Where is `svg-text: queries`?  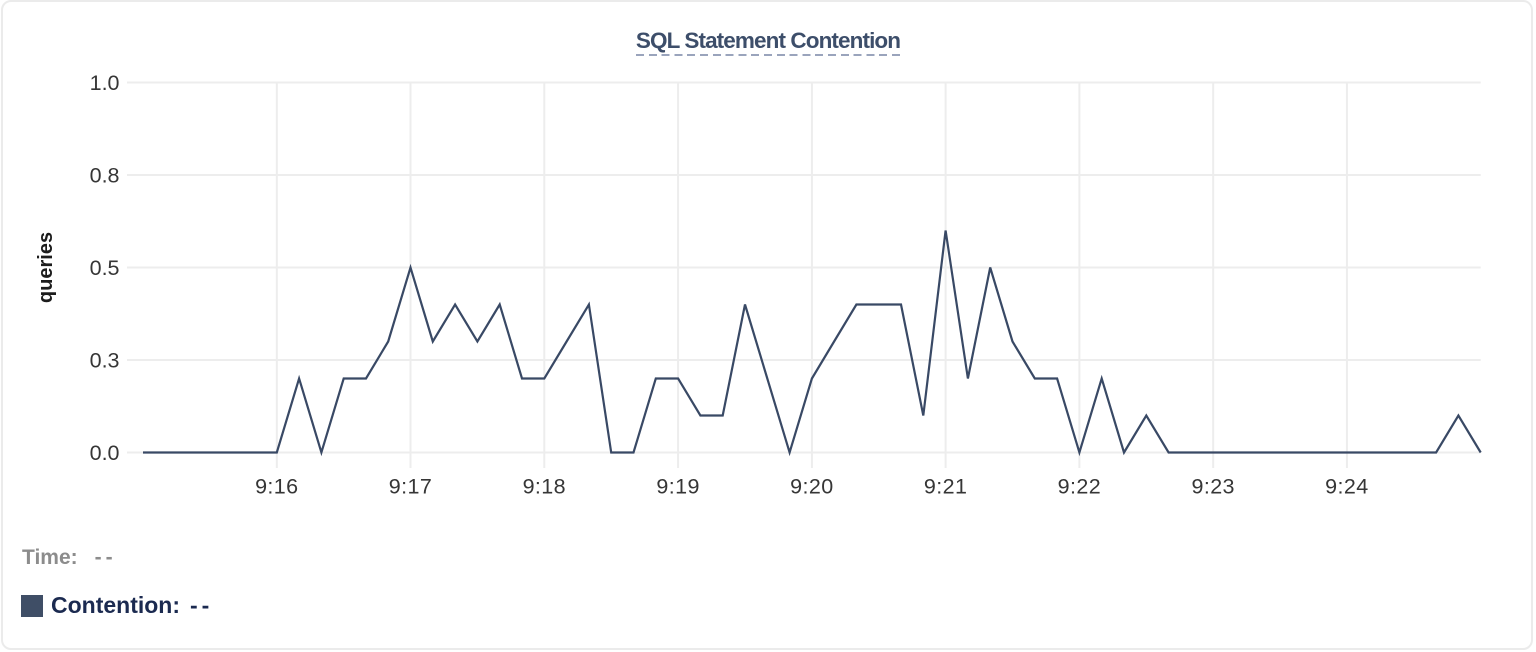
svg-text: queries is located at coordinates (46, 267).